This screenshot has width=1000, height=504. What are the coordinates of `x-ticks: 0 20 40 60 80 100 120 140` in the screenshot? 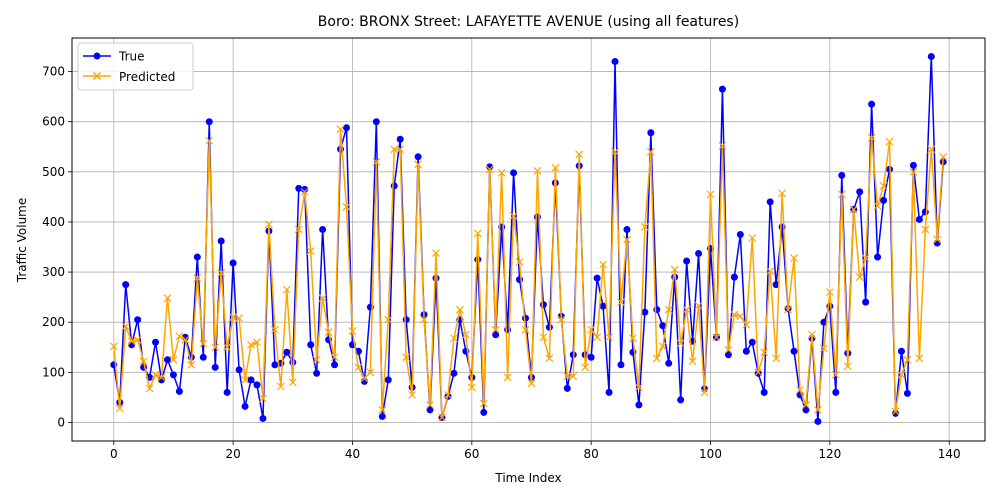 It's located at (535, 451).